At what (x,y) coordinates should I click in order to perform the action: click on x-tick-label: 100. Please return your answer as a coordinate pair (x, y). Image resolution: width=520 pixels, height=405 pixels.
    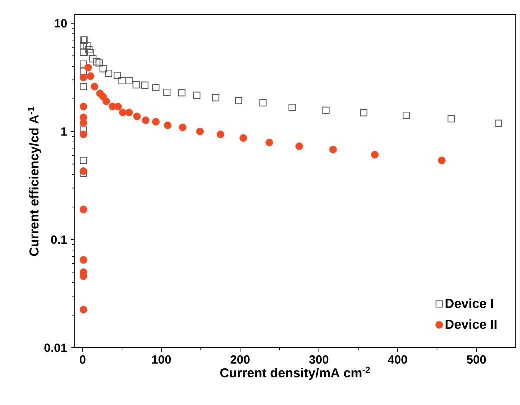
    Looking at the image, I should click on (162, 360).